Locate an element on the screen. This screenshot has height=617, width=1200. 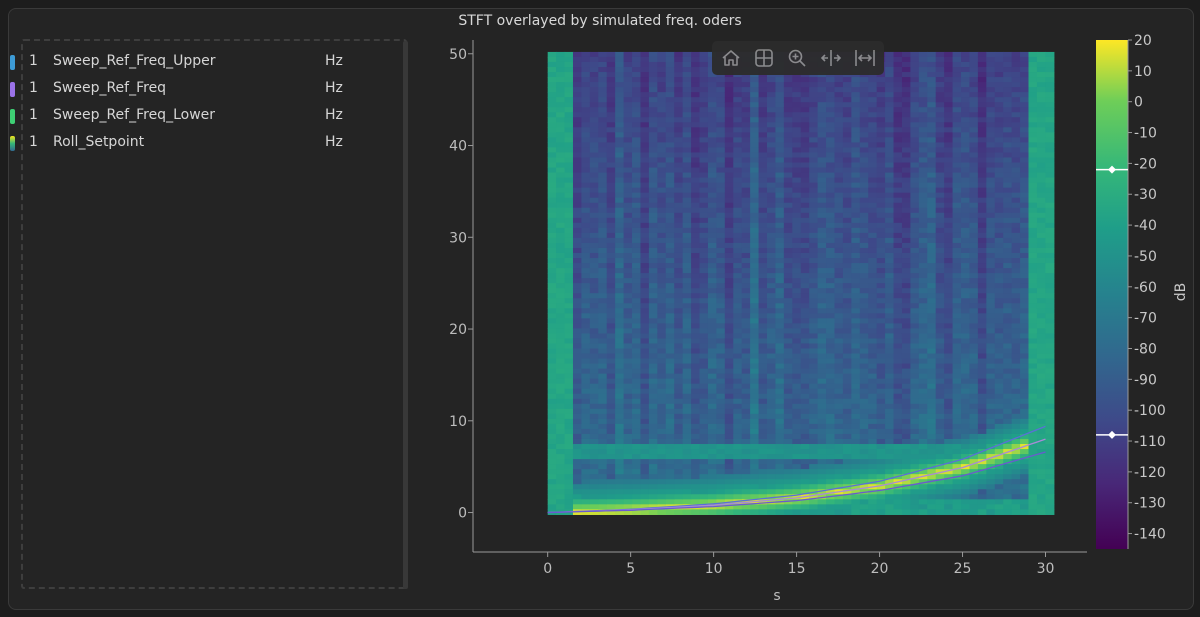
legend-item-sweep-ref-freq-upper: 1 Sweep_Ref_Freq_Upper Hz is located at coordinates (190, 62).